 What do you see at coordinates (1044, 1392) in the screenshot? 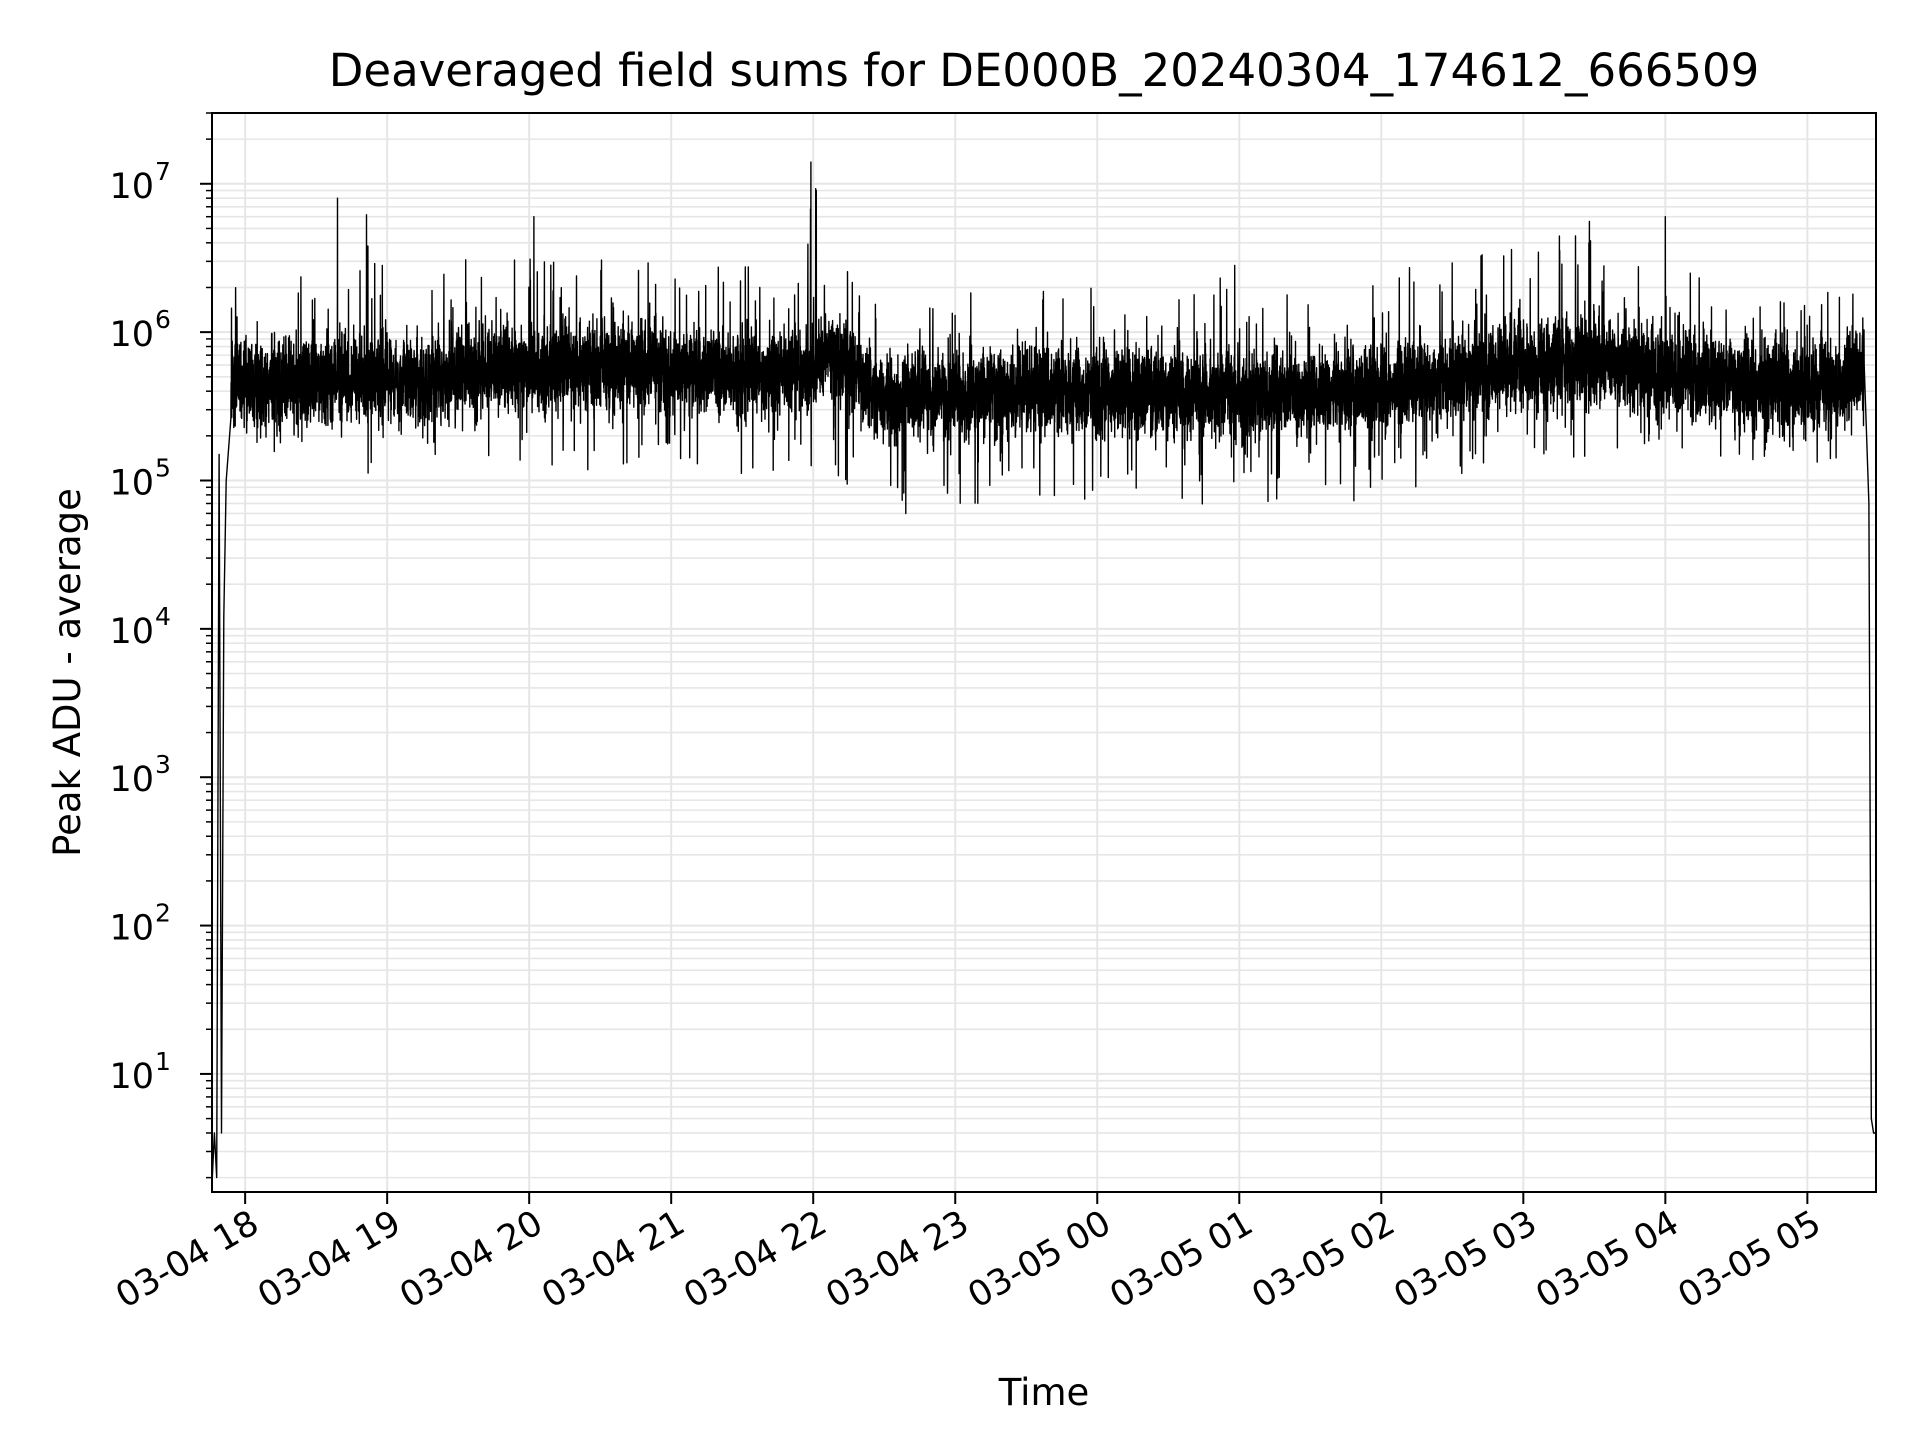
I see `x-axis-label: Time` at bounding box center [1044, 1392].